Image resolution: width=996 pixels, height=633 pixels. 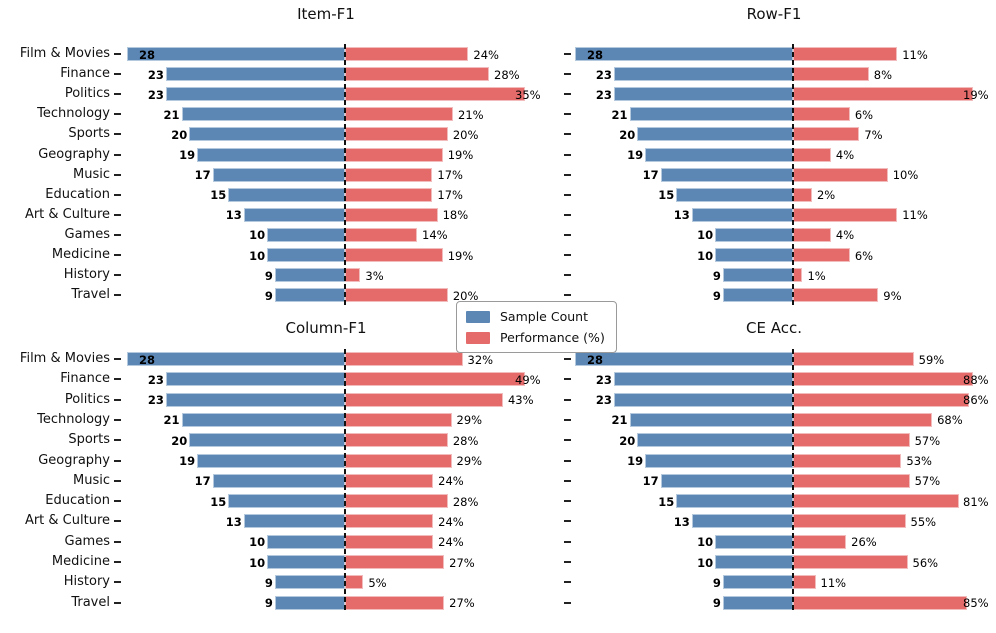 What do you see at coordinates (681, 521) in the screenshot?
I see `sample-count-value: 13` at bounding box center [681, 521].